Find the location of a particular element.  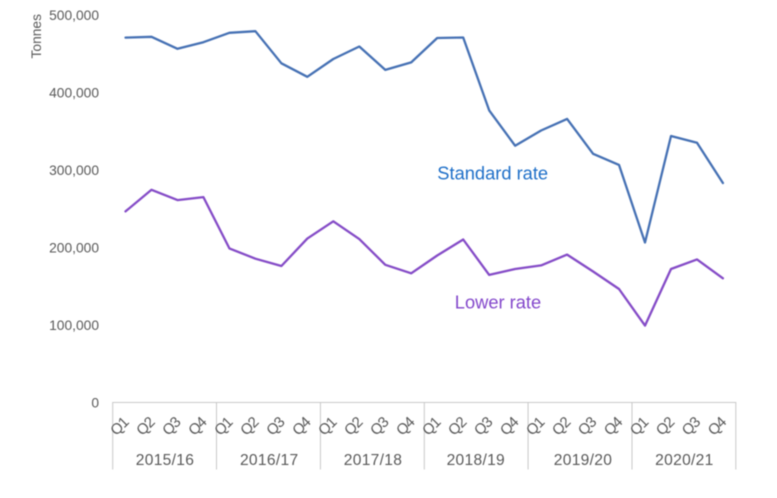

svg-text: 2019/20 is located at coordinates (583, 460).